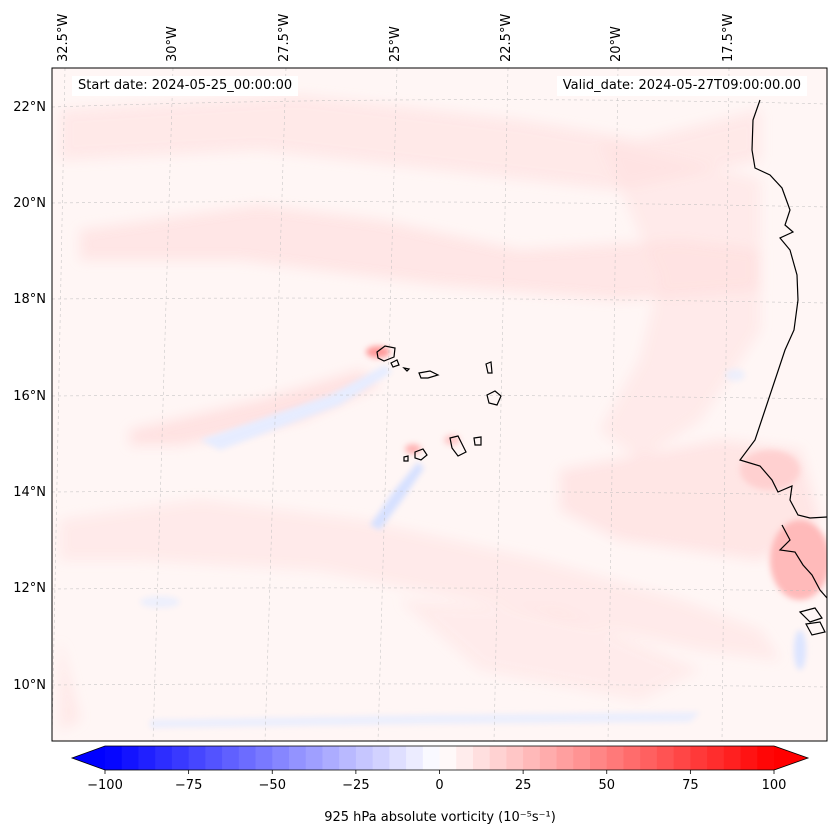 The width and height of the screenshot is (837, 839). Describe the element at coordinates (105, 785) in the screenshot. I see `colorbar-tick-label: −100` at that location.